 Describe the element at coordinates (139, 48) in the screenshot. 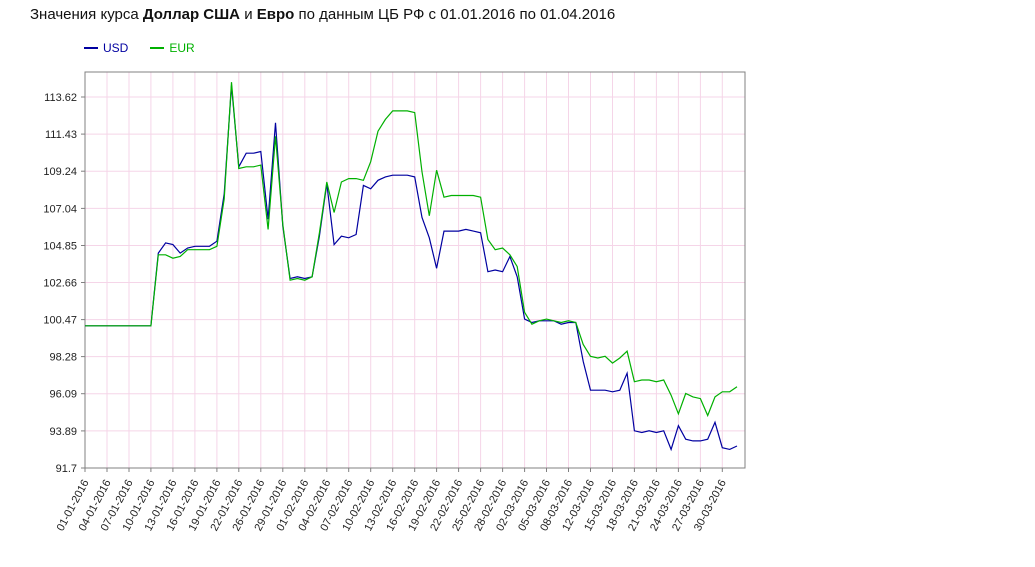

I see `chart-legend: USD EUR` at that location.